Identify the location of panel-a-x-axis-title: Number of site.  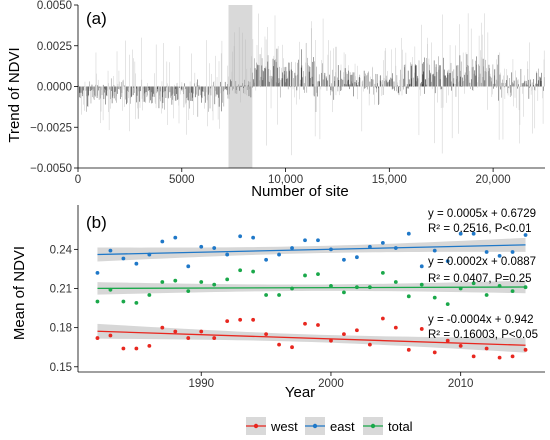
(300, 191).